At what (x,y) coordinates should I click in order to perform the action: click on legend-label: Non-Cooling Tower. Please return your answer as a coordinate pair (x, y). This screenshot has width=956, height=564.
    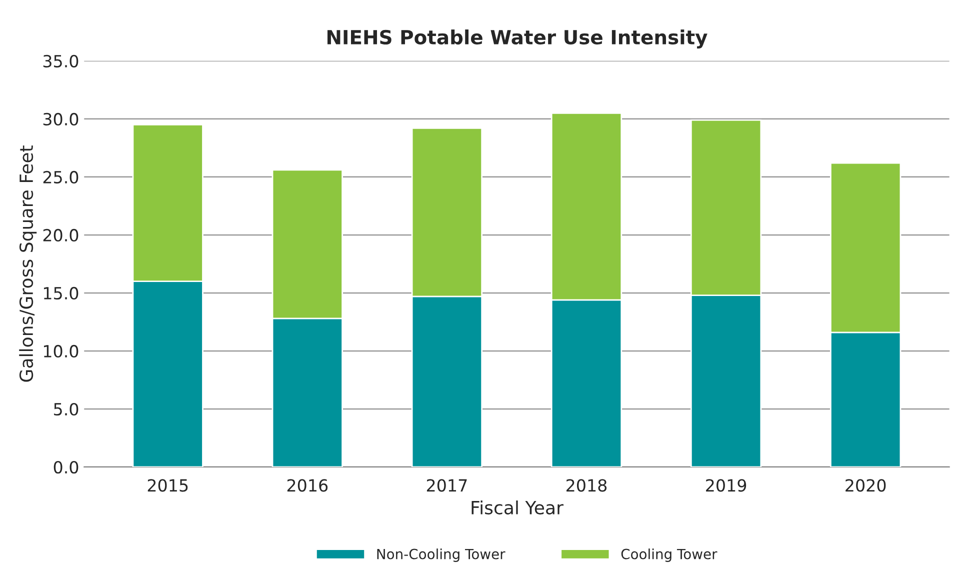
    Looking at the image, I should click on (441, 555).